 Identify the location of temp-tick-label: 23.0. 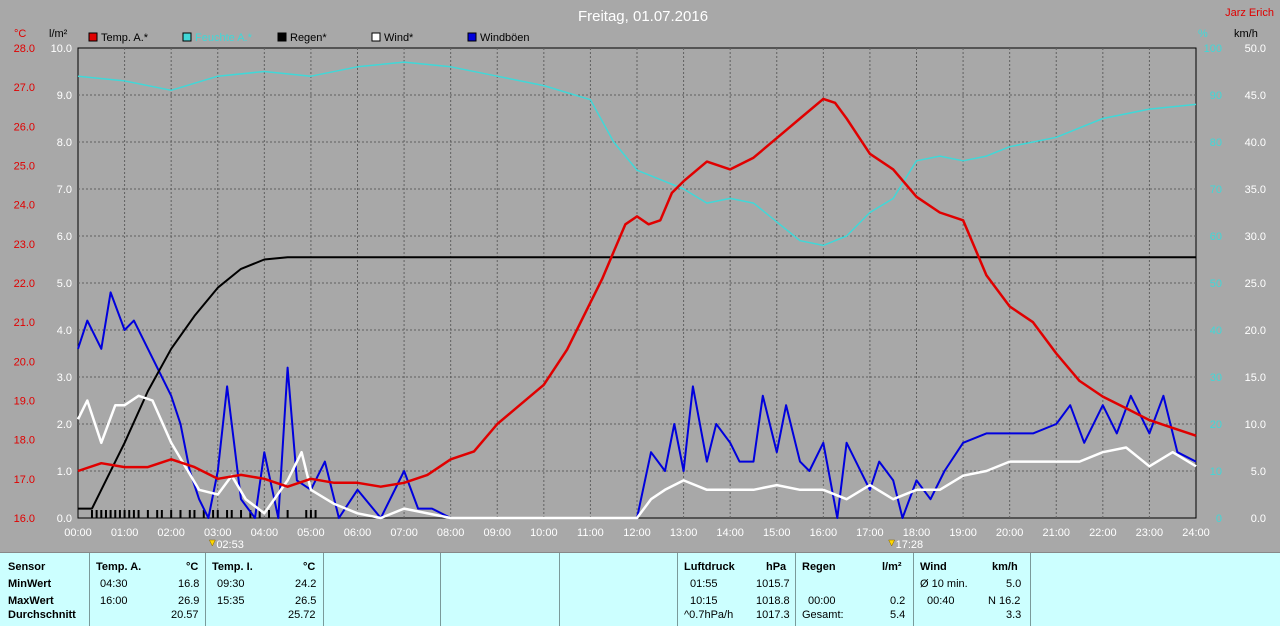
(24, 245).